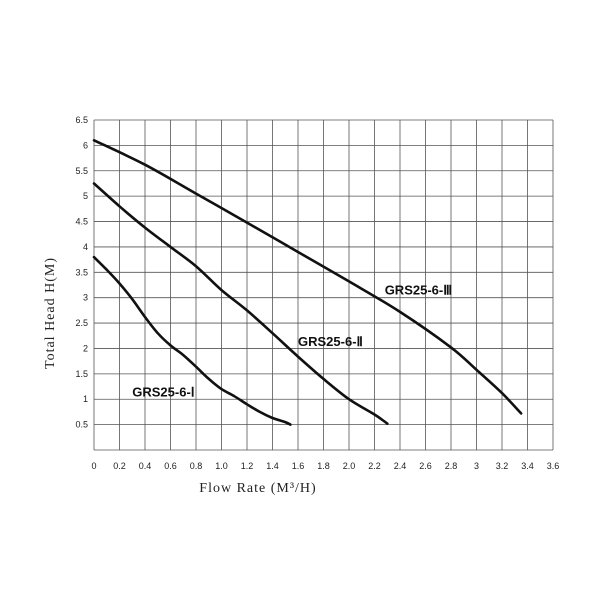 This screenshot has width=600, height=600. What do you see at coordinates (81, 323) in the screenshot?
I see `y-tick-label: 2.5` at bounding box center [81, 323].